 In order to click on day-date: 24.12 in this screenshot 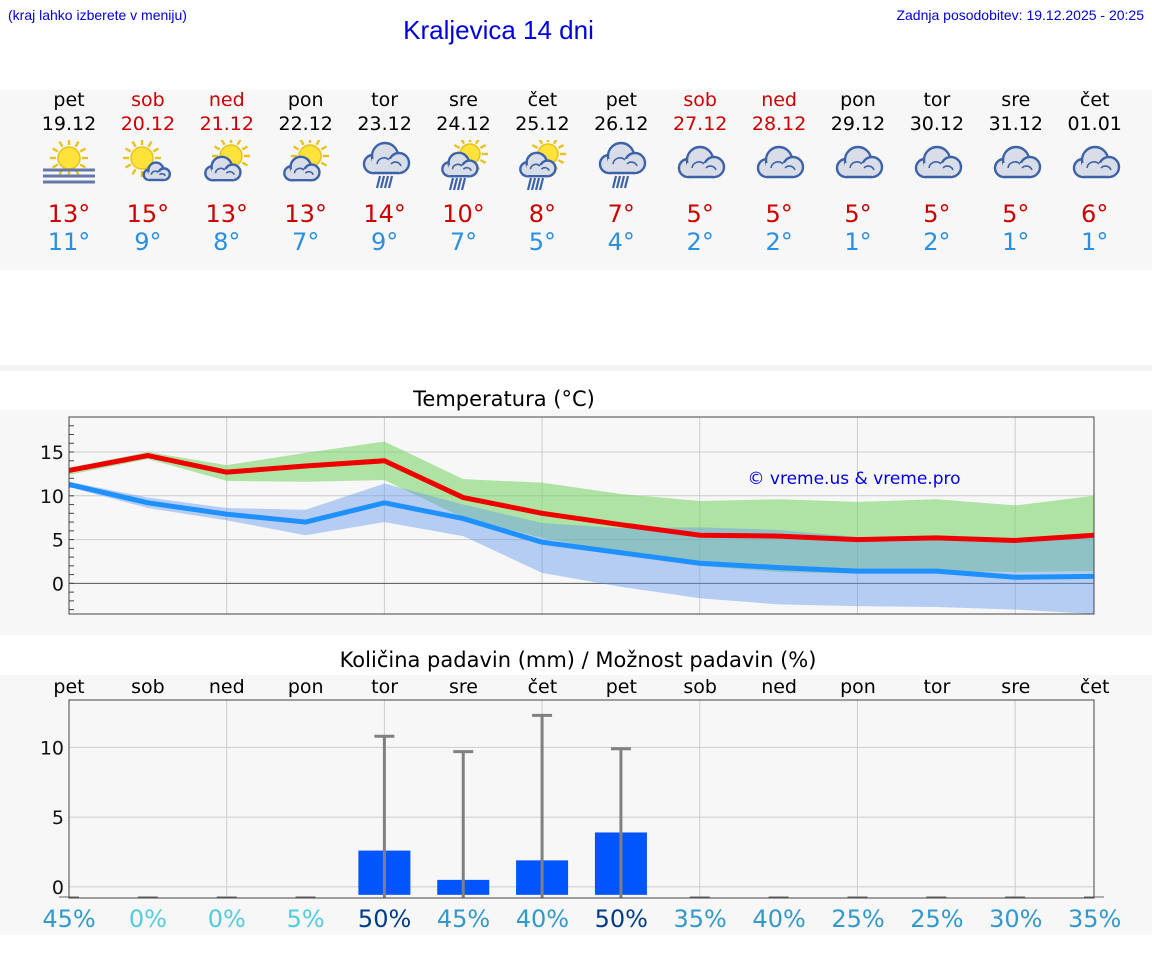, I will do `click(463, 124)`.